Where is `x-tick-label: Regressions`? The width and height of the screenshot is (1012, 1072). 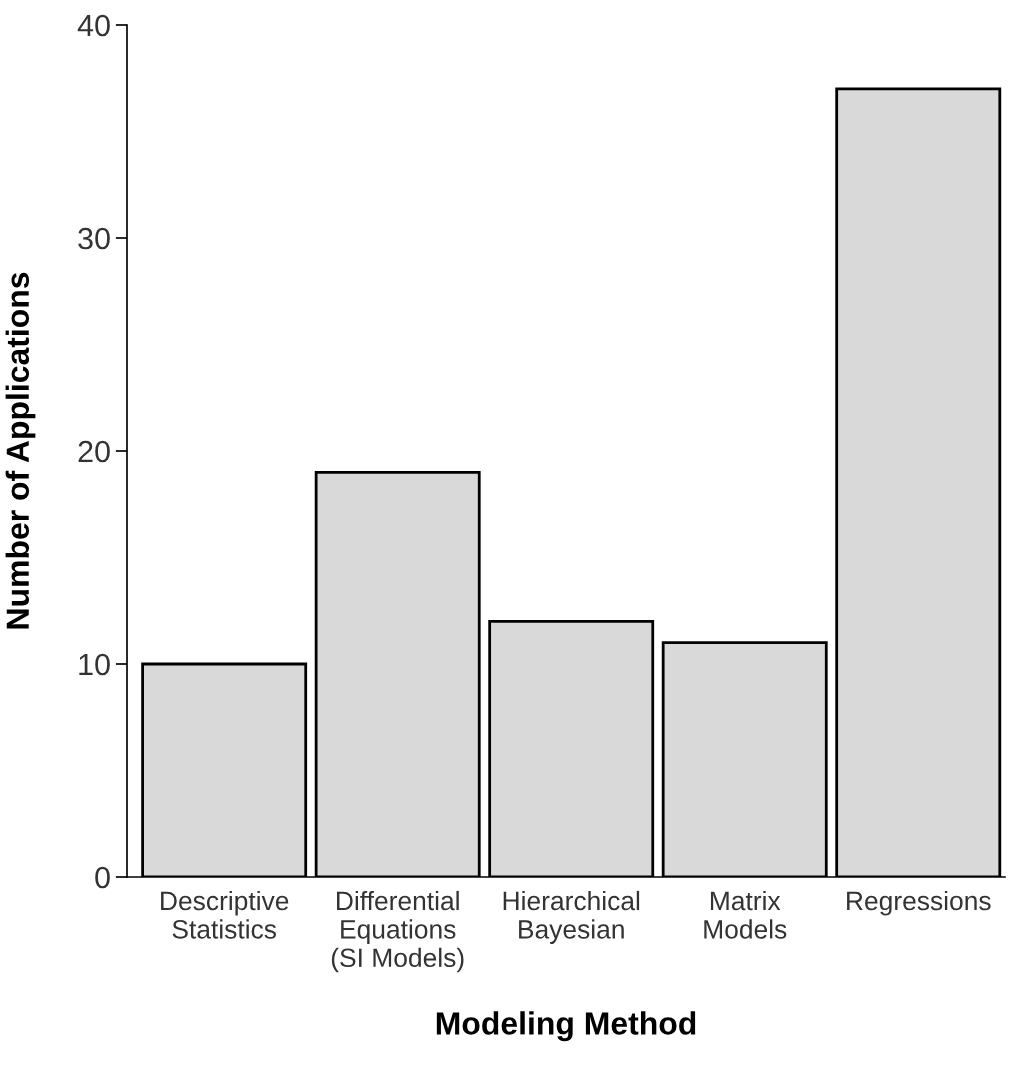
x-tick-label: Regressions is located at coordinates (919, 903).